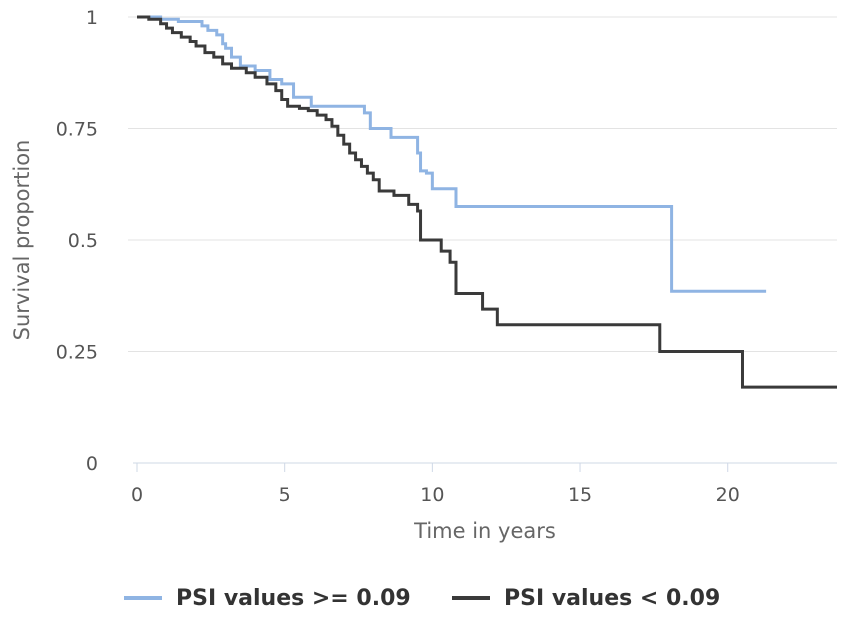 The image size is (849, 627). I want to click on y-tick-label: 1, so click(92, 18).